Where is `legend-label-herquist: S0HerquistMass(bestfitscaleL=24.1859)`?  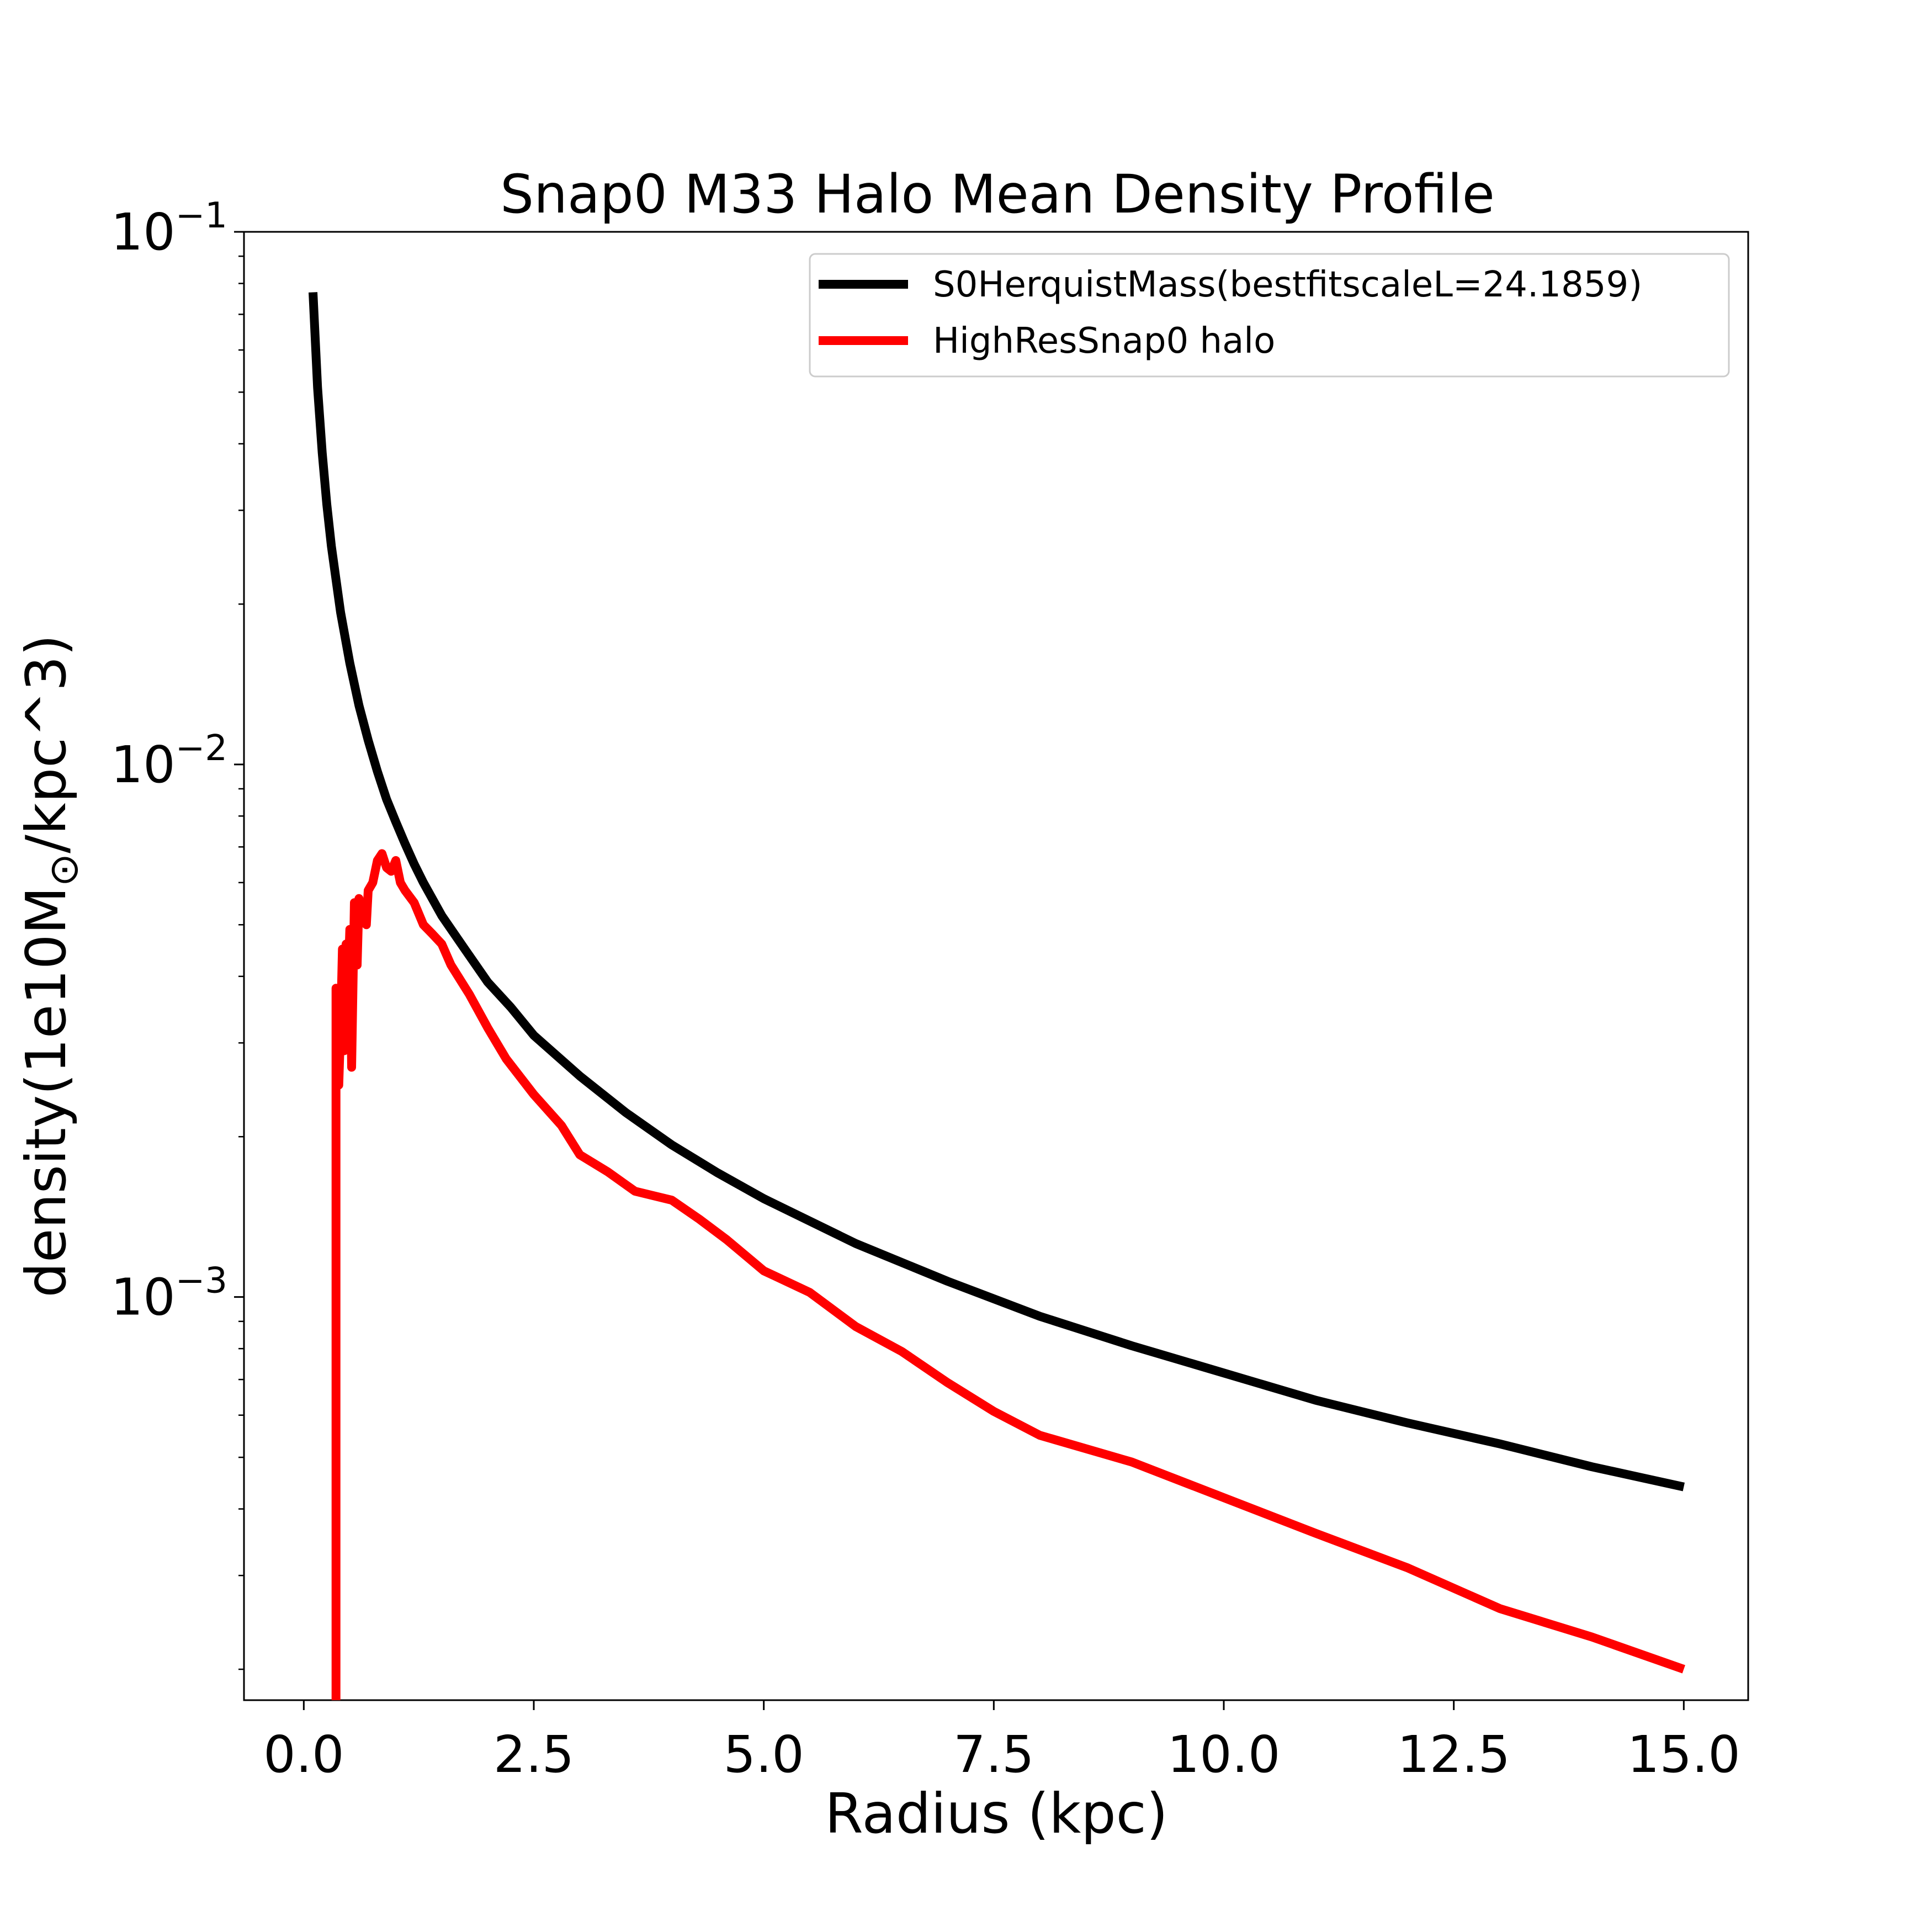
legend-label-herquist: S0HerquistMass(bestfitscaleL=24.1859) is located at coordinates (1287, 285).